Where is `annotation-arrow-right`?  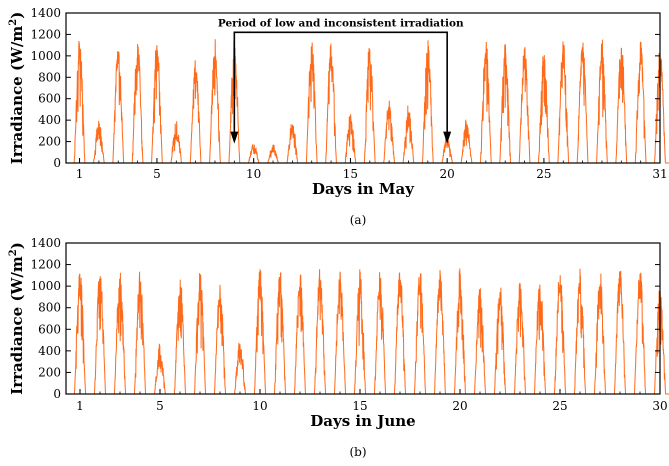 annotation-arrow-right is located at coordinates (447, 137).